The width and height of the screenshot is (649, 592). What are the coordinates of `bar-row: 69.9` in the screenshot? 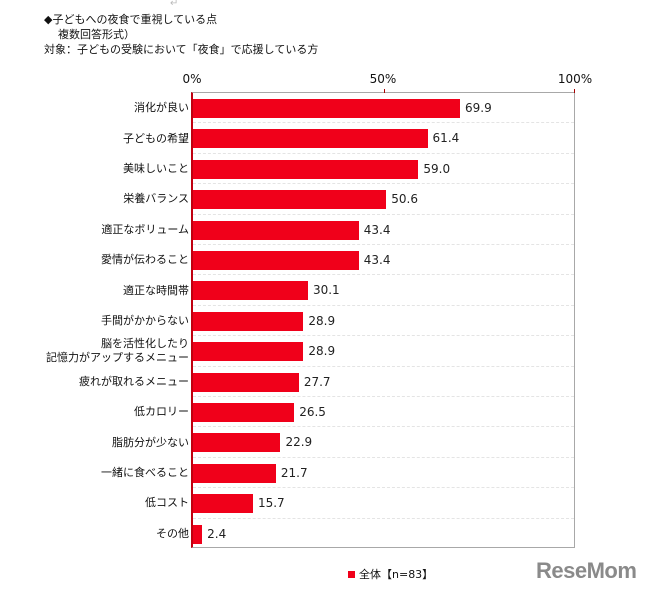 It's located at (383, 108).